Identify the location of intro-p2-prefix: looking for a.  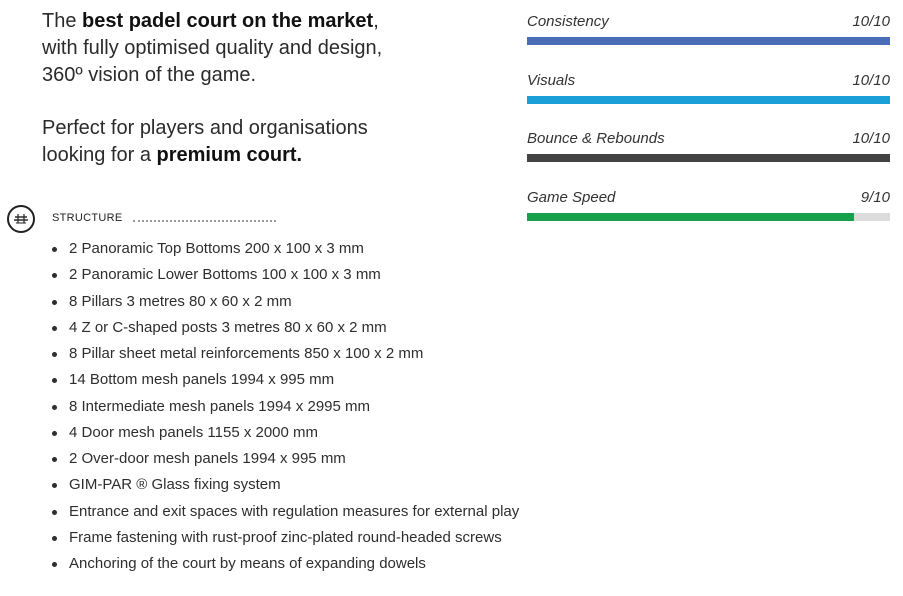
(99, 155).